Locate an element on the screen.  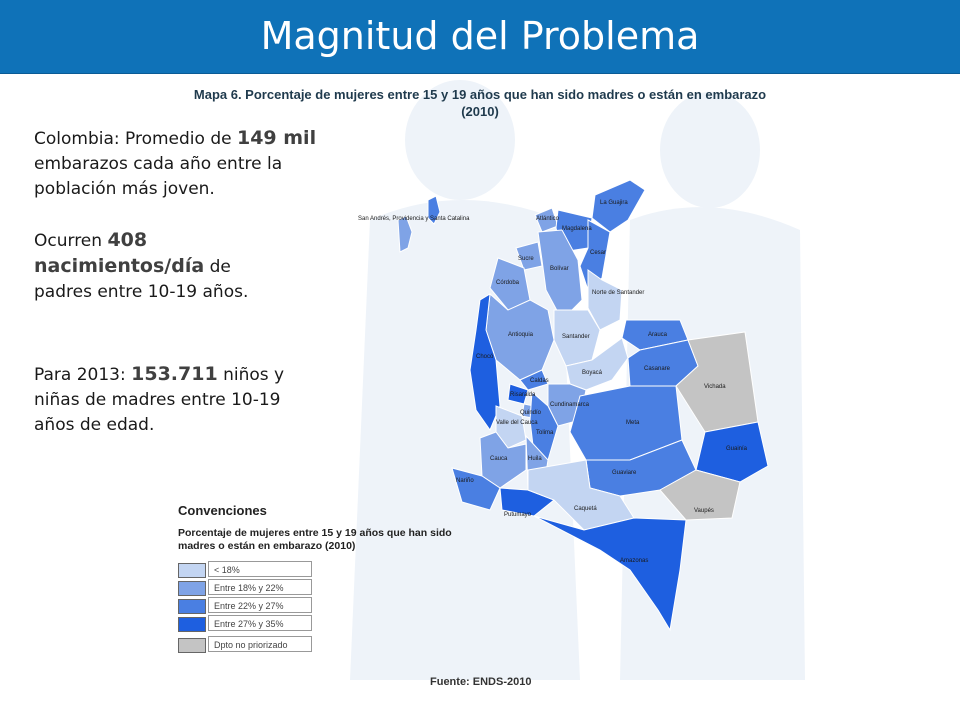
island-san-andres is located at coordinates (405, 234).